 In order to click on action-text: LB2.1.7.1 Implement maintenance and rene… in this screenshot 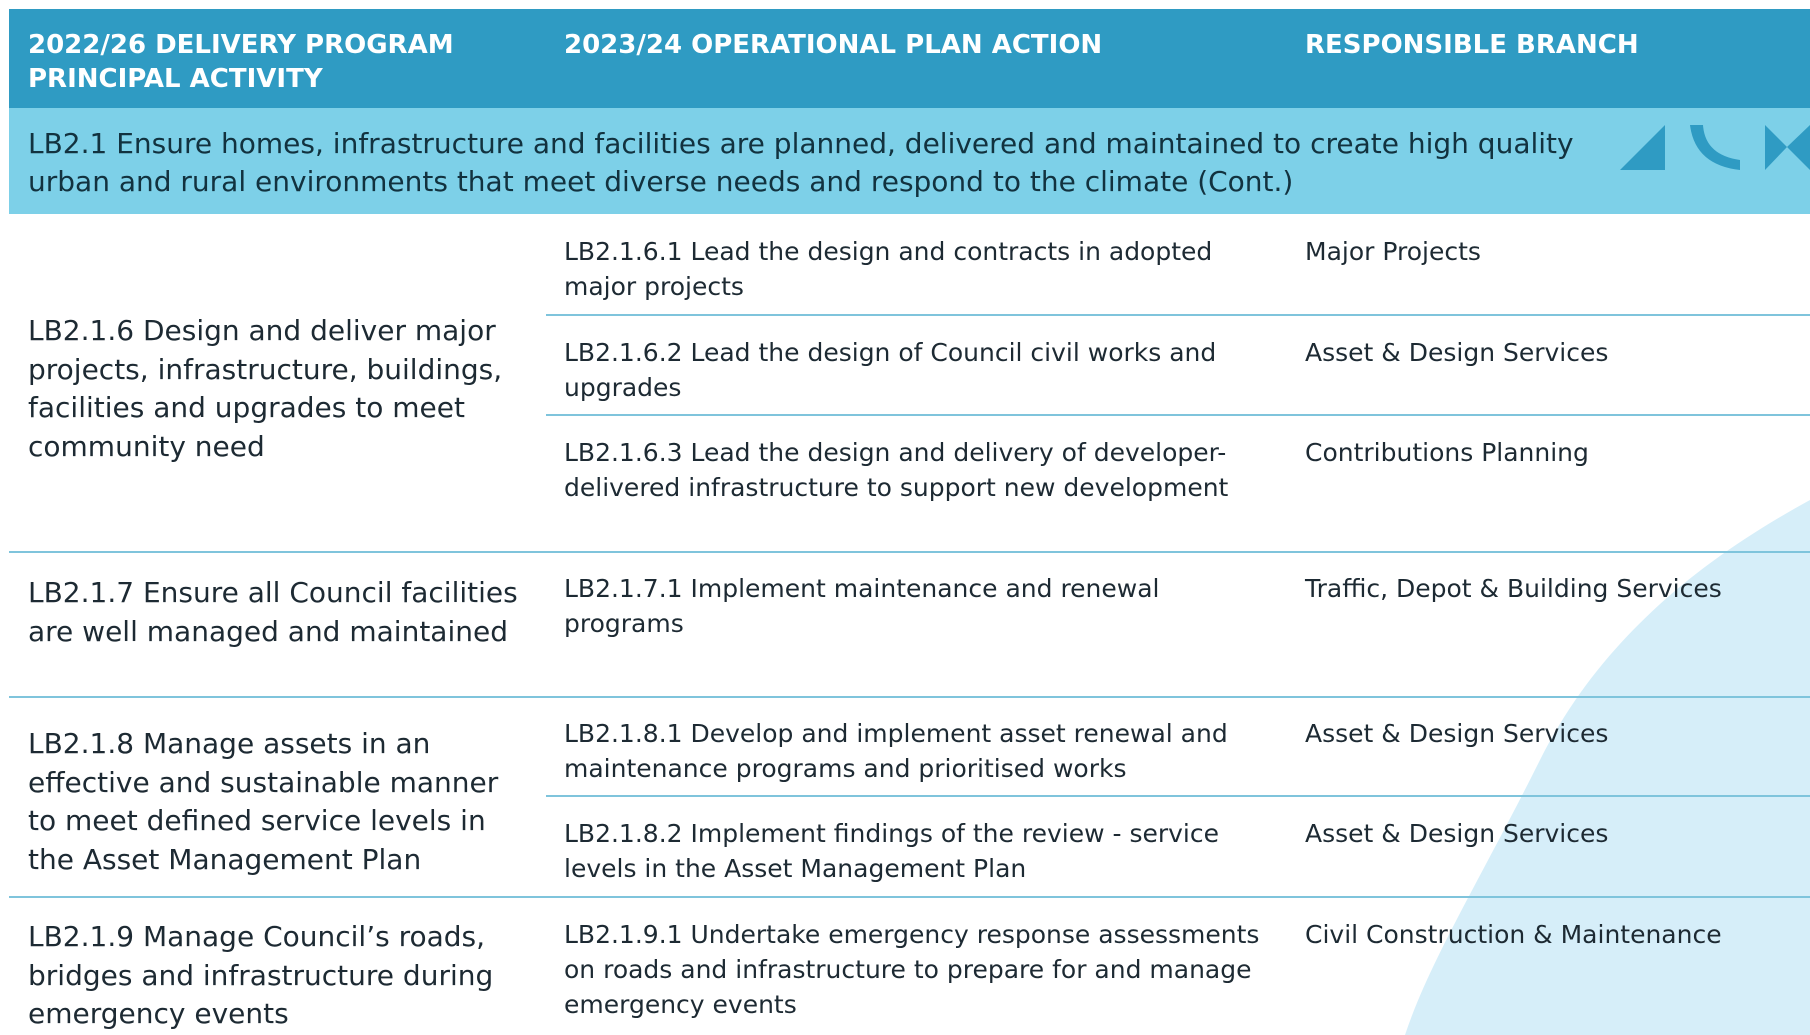, I will do `click(862, 606)`.